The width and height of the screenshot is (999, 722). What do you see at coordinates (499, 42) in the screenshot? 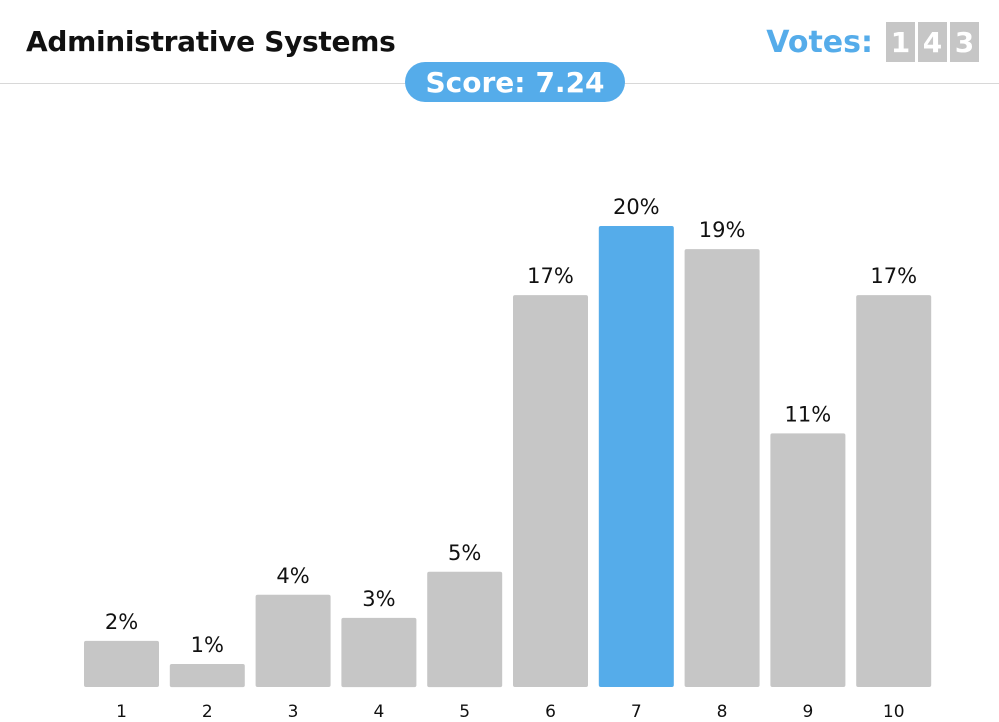
I see `header-bar: Administrative Systems Votes: 1 4 3` at bounding box center [499, 42].